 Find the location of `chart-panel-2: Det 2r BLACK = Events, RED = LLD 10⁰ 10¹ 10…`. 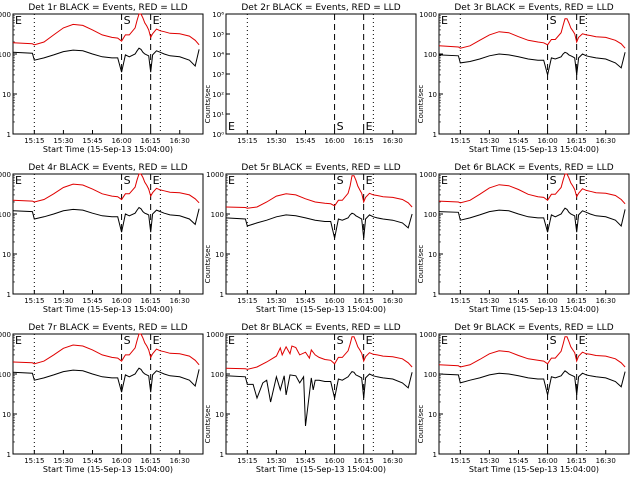

chart-panel-2: Det 2r BLACK = Events, RED = LLD 10⁰ 10¹ 10… is located at coordinates (310, 74).